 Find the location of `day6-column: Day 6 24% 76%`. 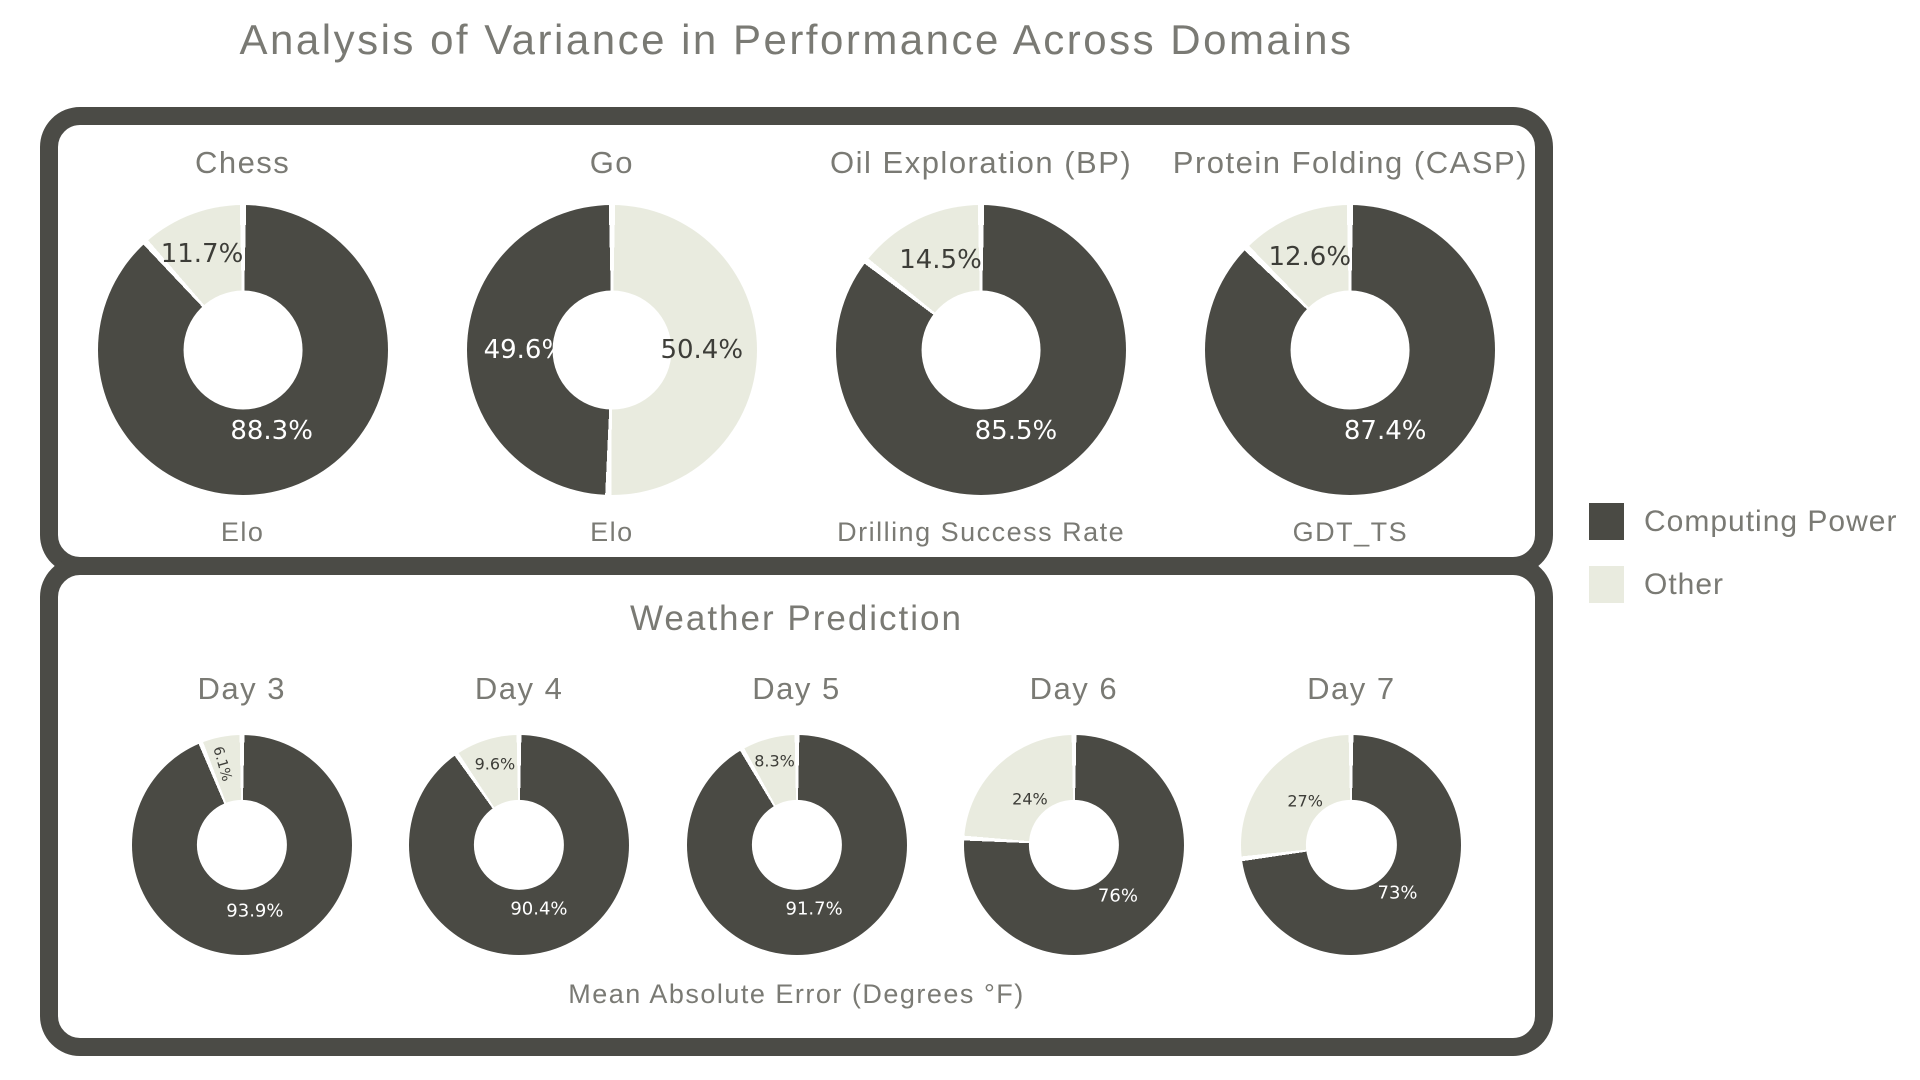

day6-column: Day 6 24% 76% is located at coordinates (1073, 812).